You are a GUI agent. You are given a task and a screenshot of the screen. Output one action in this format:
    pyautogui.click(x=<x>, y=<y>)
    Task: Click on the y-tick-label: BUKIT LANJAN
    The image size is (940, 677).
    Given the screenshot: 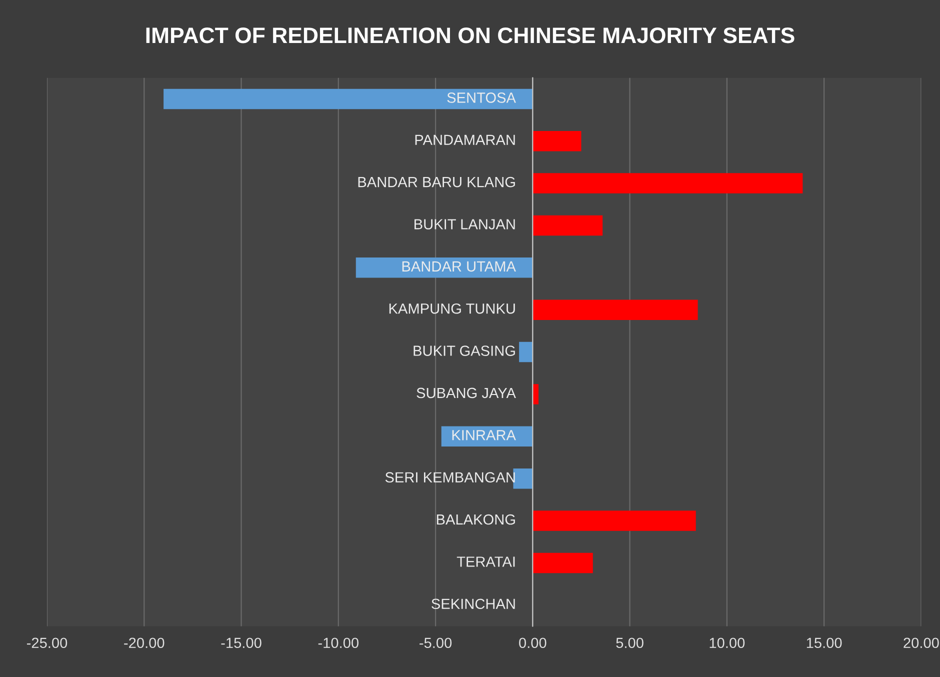 What is the action you would take?
    pyautogui.click(x=464, y=224)
    